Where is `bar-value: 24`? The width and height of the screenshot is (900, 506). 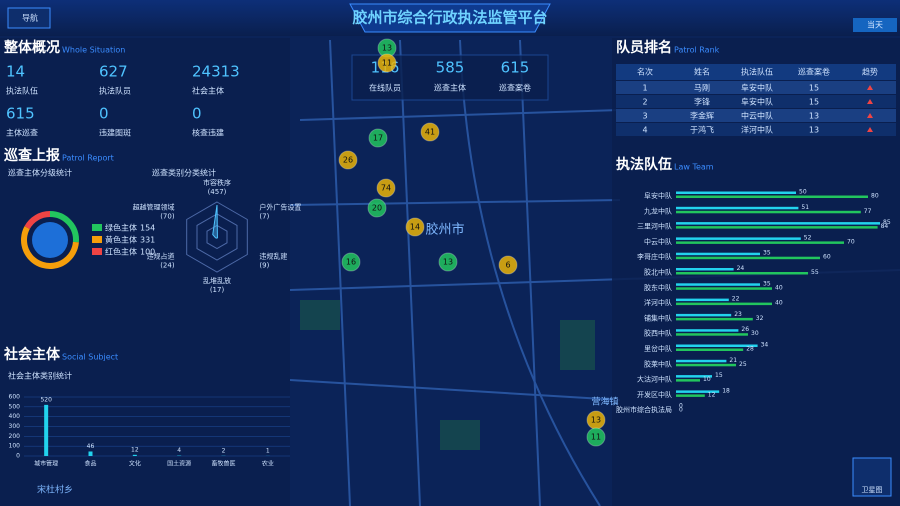
bar-value: 24 is located at coordinates (741, 268).